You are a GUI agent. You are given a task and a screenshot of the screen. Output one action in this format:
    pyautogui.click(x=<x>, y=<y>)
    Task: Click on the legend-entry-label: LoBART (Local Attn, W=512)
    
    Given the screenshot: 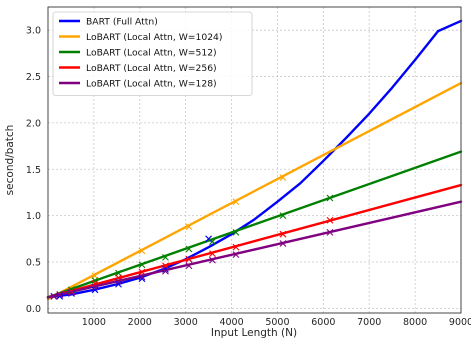 What is the action you would take?
    pyautogui.click(x=151, y=52)
    